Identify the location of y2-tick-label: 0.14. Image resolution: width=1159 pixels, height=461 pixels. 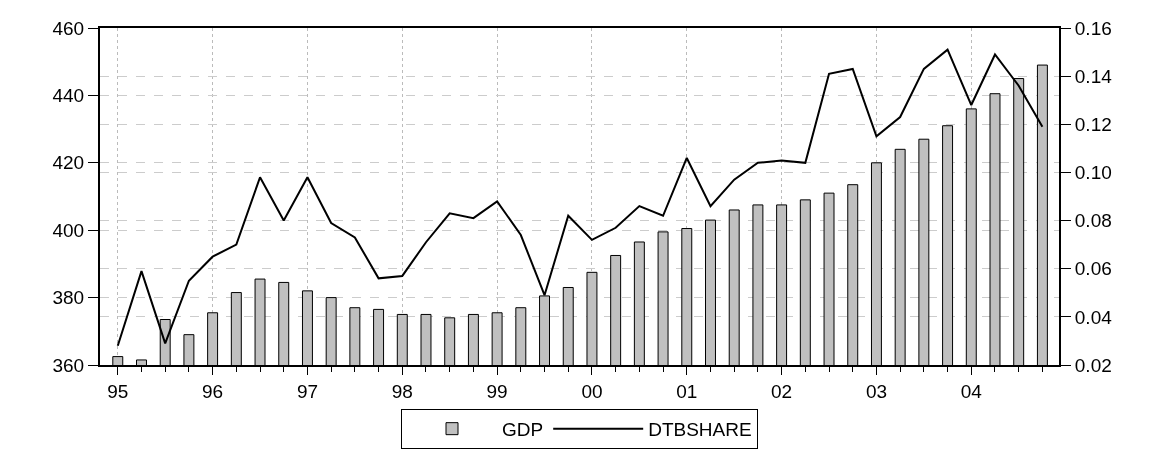
(1093, 76).